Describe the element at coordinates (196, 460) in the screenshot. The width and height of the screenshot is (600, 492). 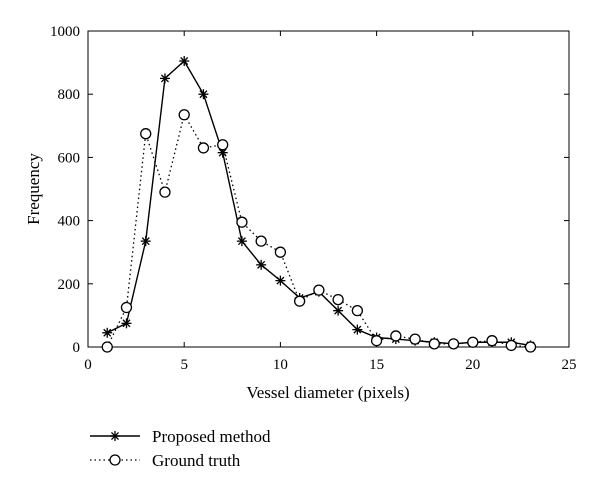
I see `legend-label-2: Ground truth` at that location.